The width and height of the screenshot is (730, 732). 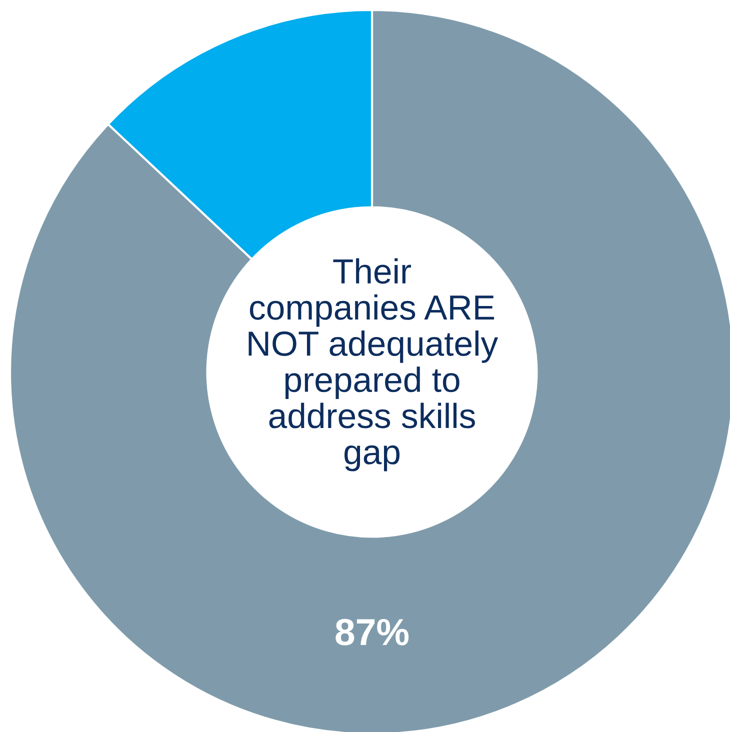 What do you see at coordinates (373, 365) in the screenshot?
I see `text: Their companies ARE NOT adequately prepared to address skills gap` at bounding box center [373, 365].